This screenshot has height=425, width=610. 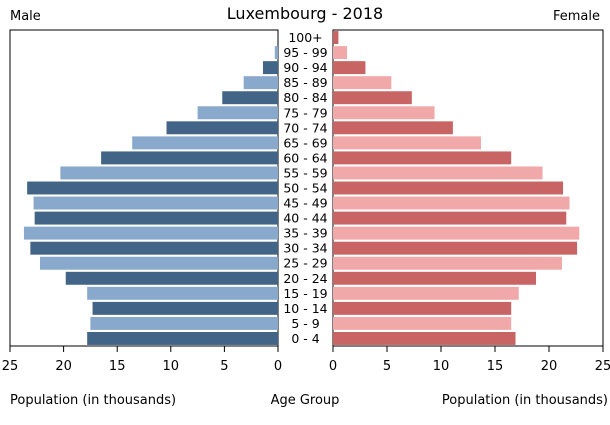 I want to click on female-x-tick-label: 25, so click(x=602, y=366).